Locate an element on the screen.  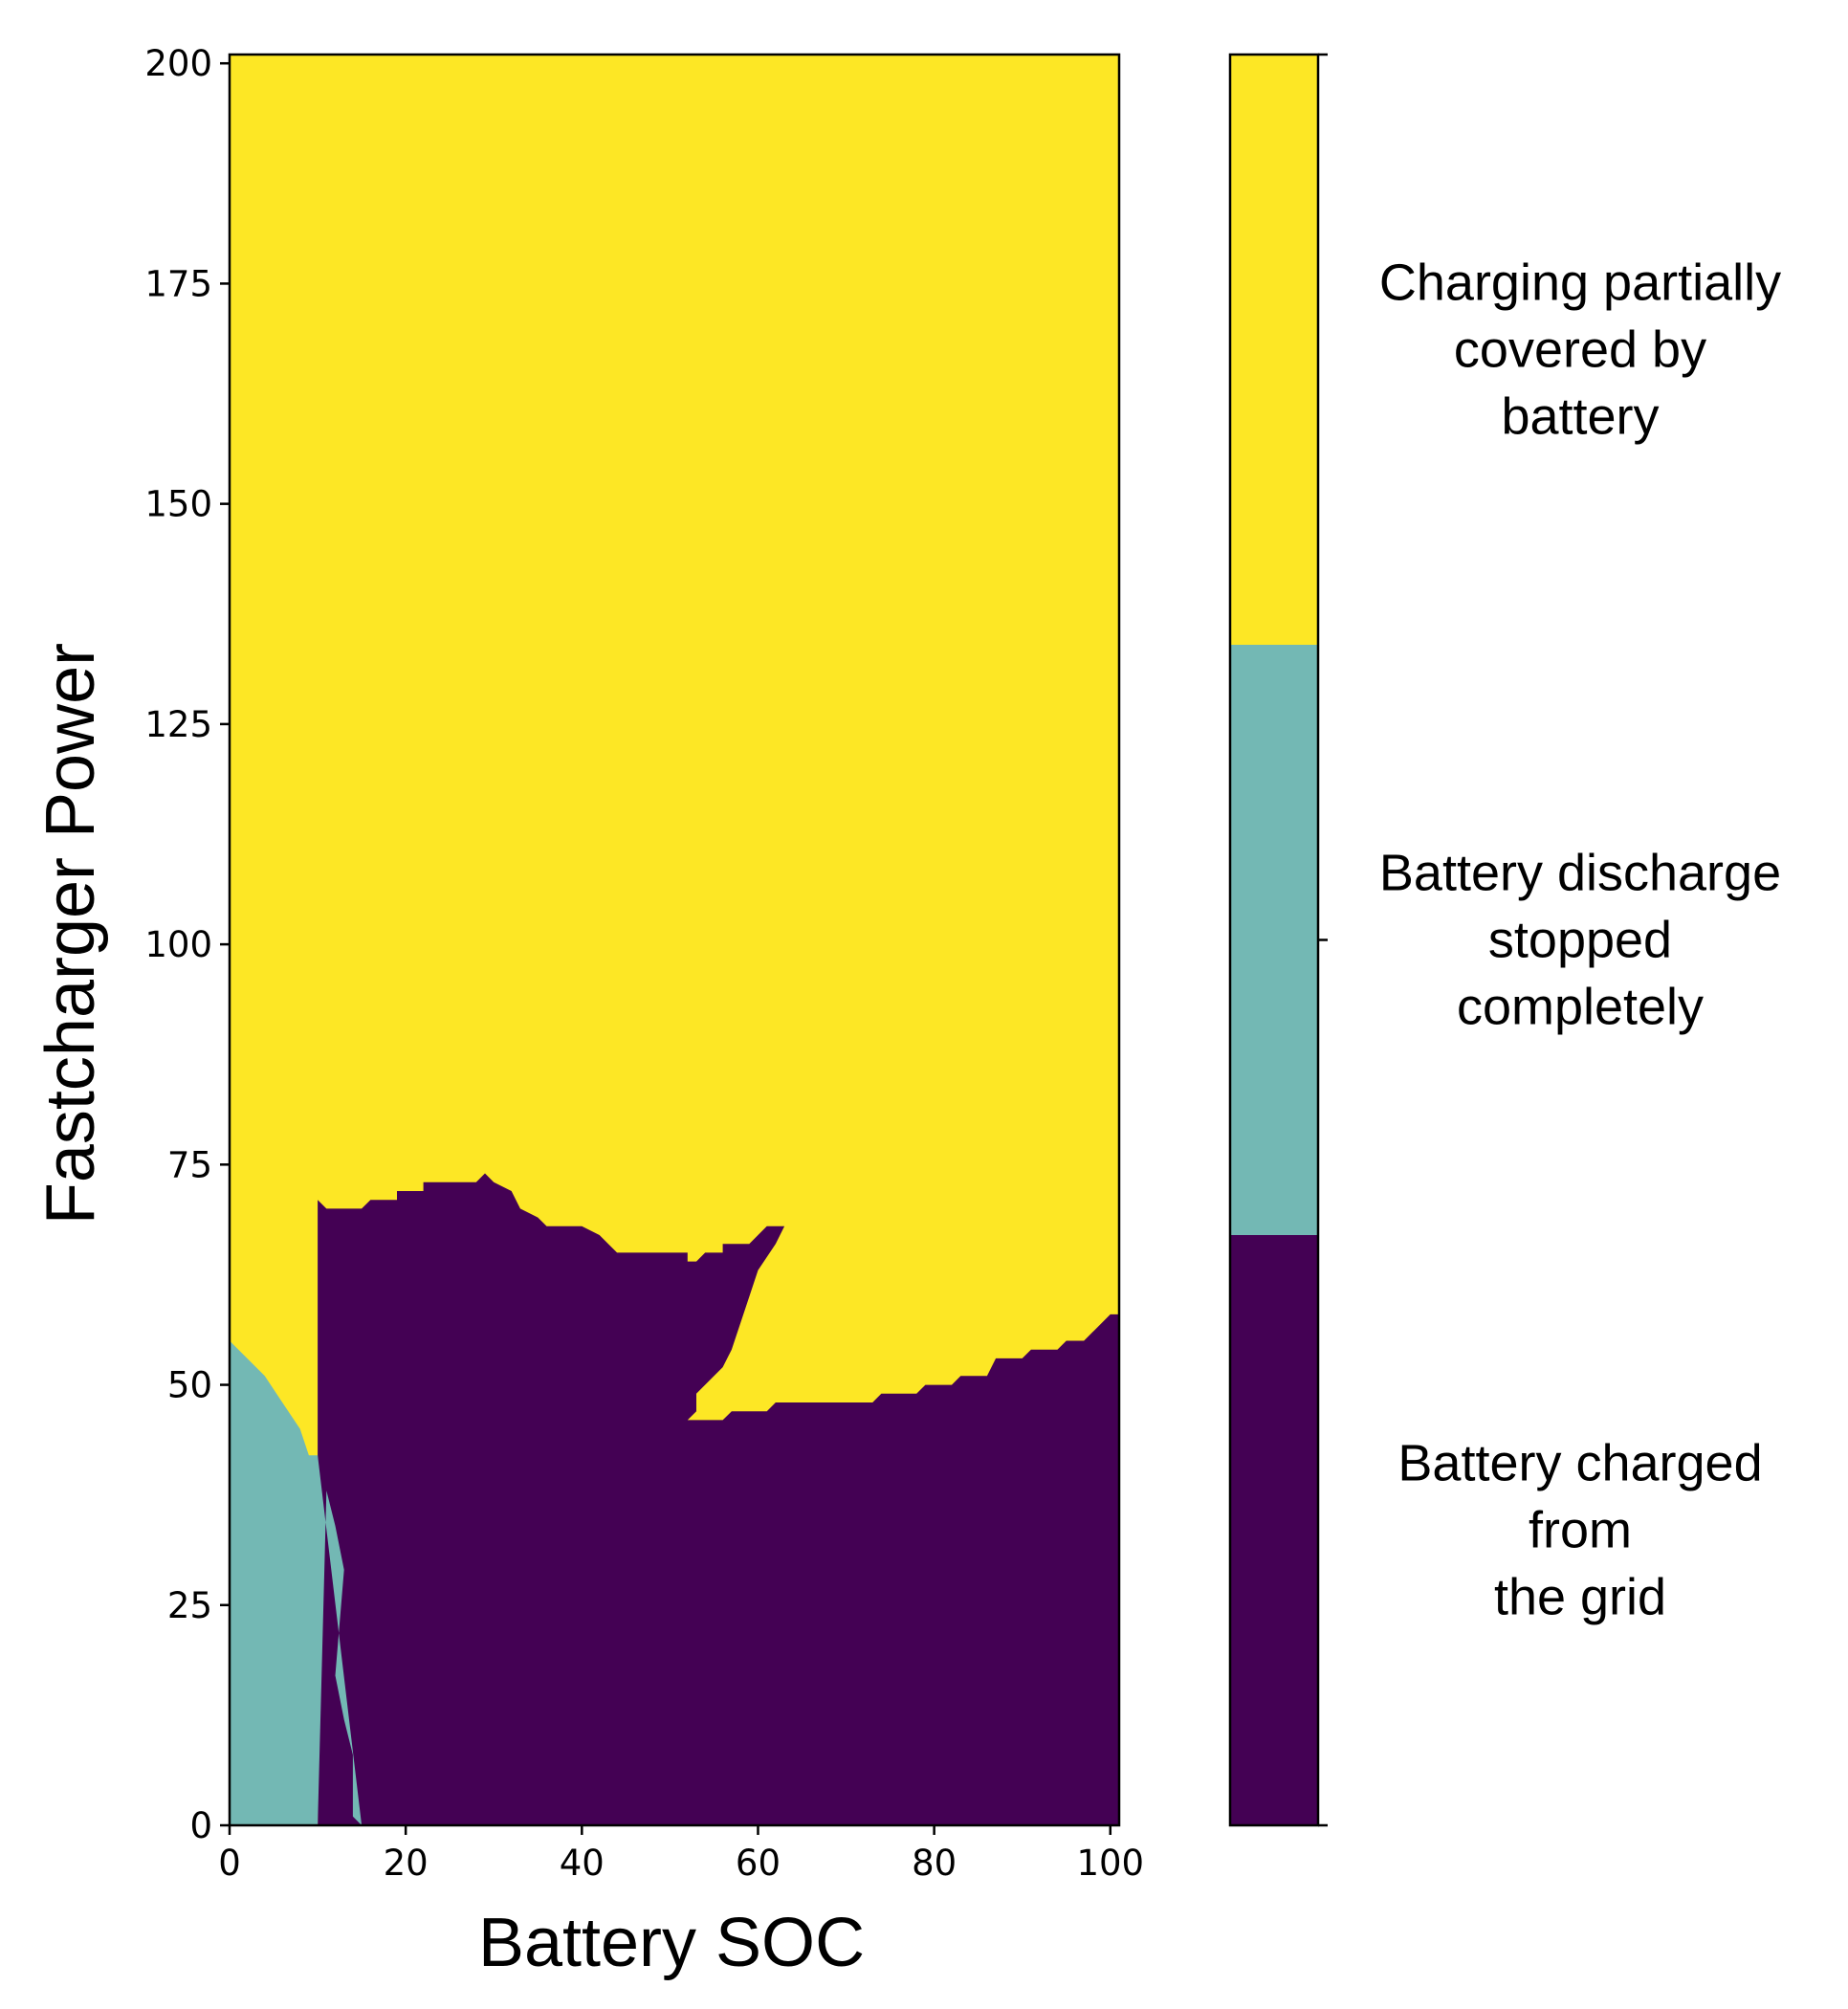
y-tick-label: 75 is located at coordinates (189, 1165).